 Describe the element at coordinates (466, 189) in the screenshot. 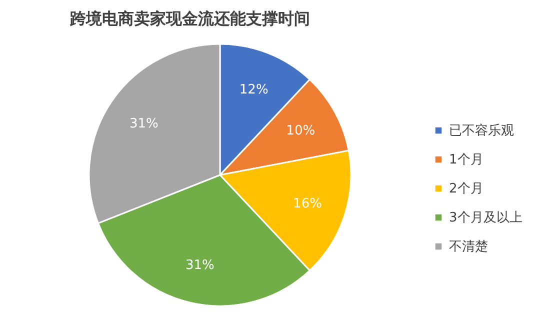

I see `legend-label: 2个月` at that location.